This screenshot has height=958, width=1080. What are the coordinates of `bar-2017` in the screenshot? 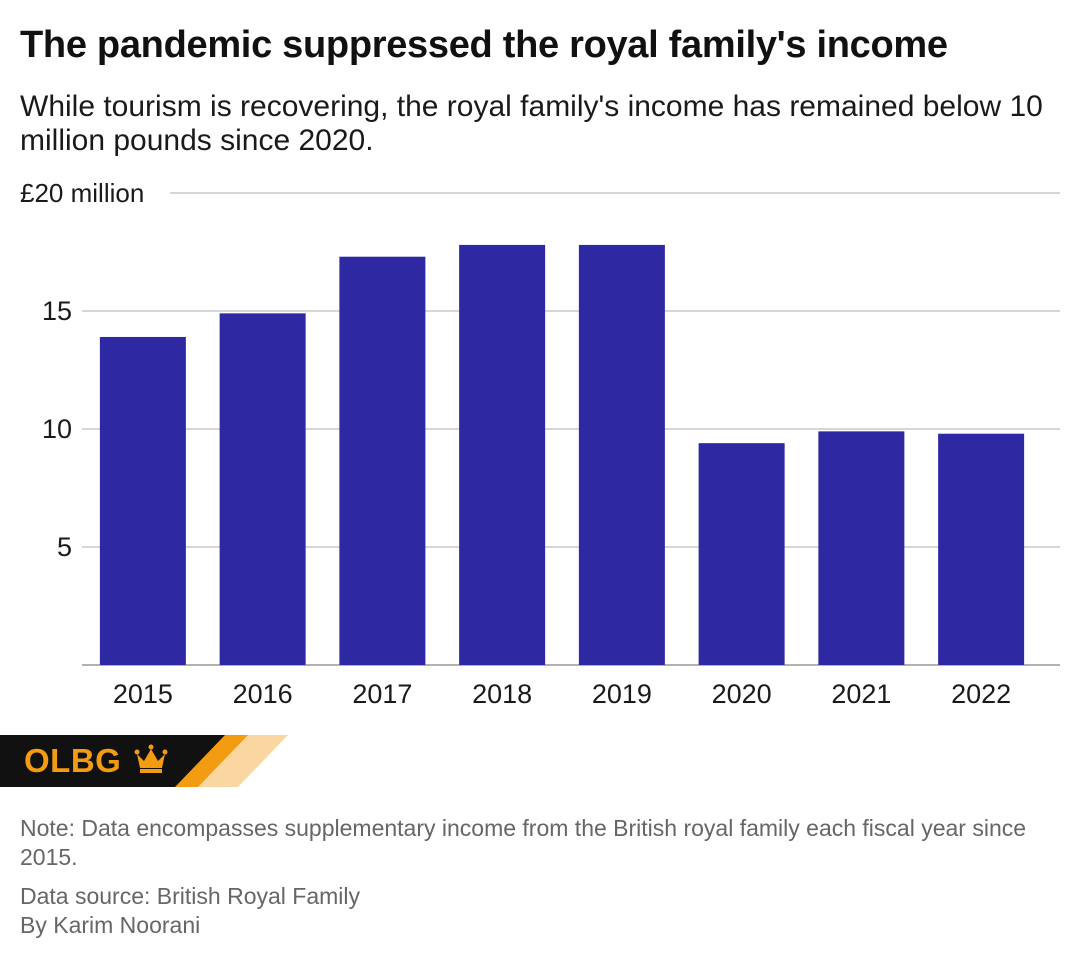 It's located at (382, 460).